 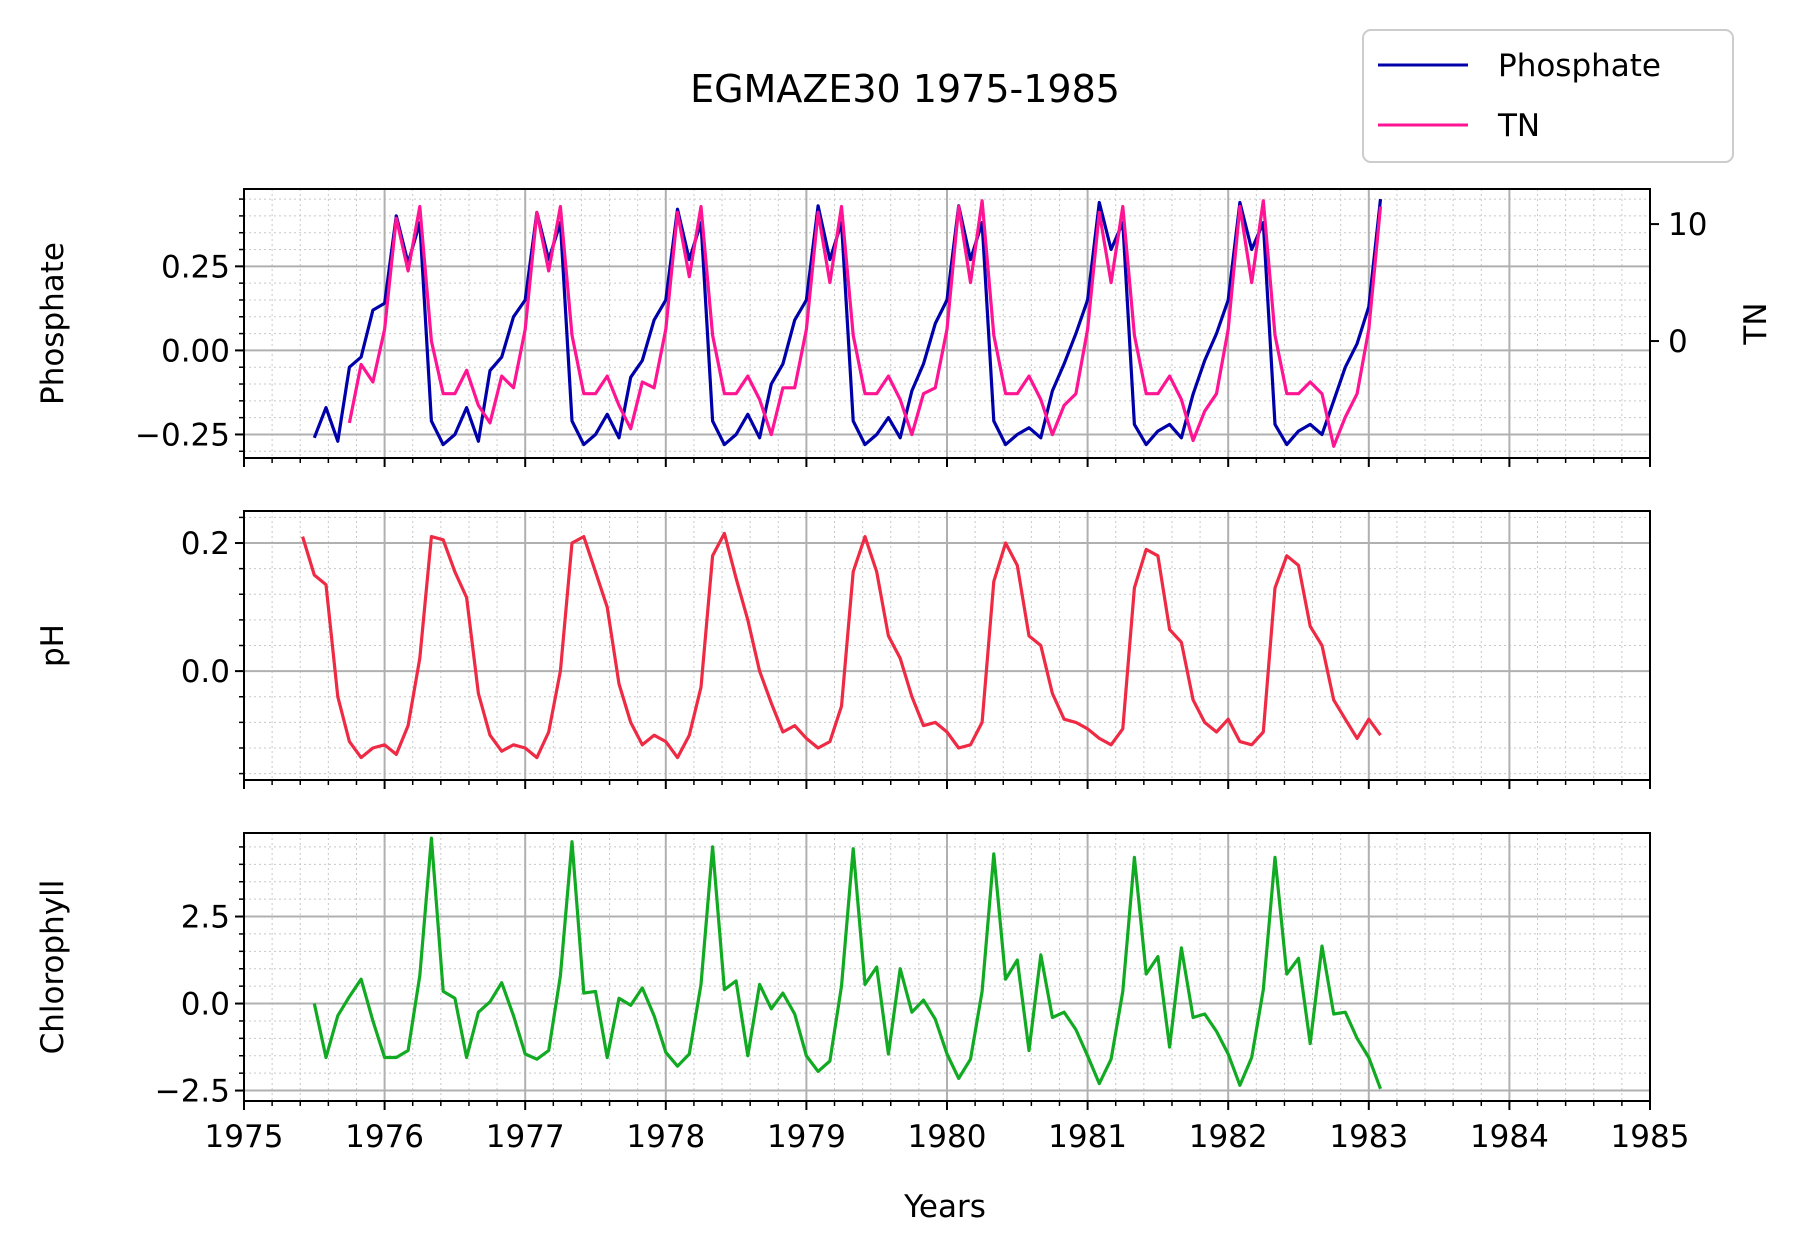 What do you see at coordinates (1678, 342) in the screenshot?
I see `right-y-tick-label: 0` at bounding box center [1678, 342].